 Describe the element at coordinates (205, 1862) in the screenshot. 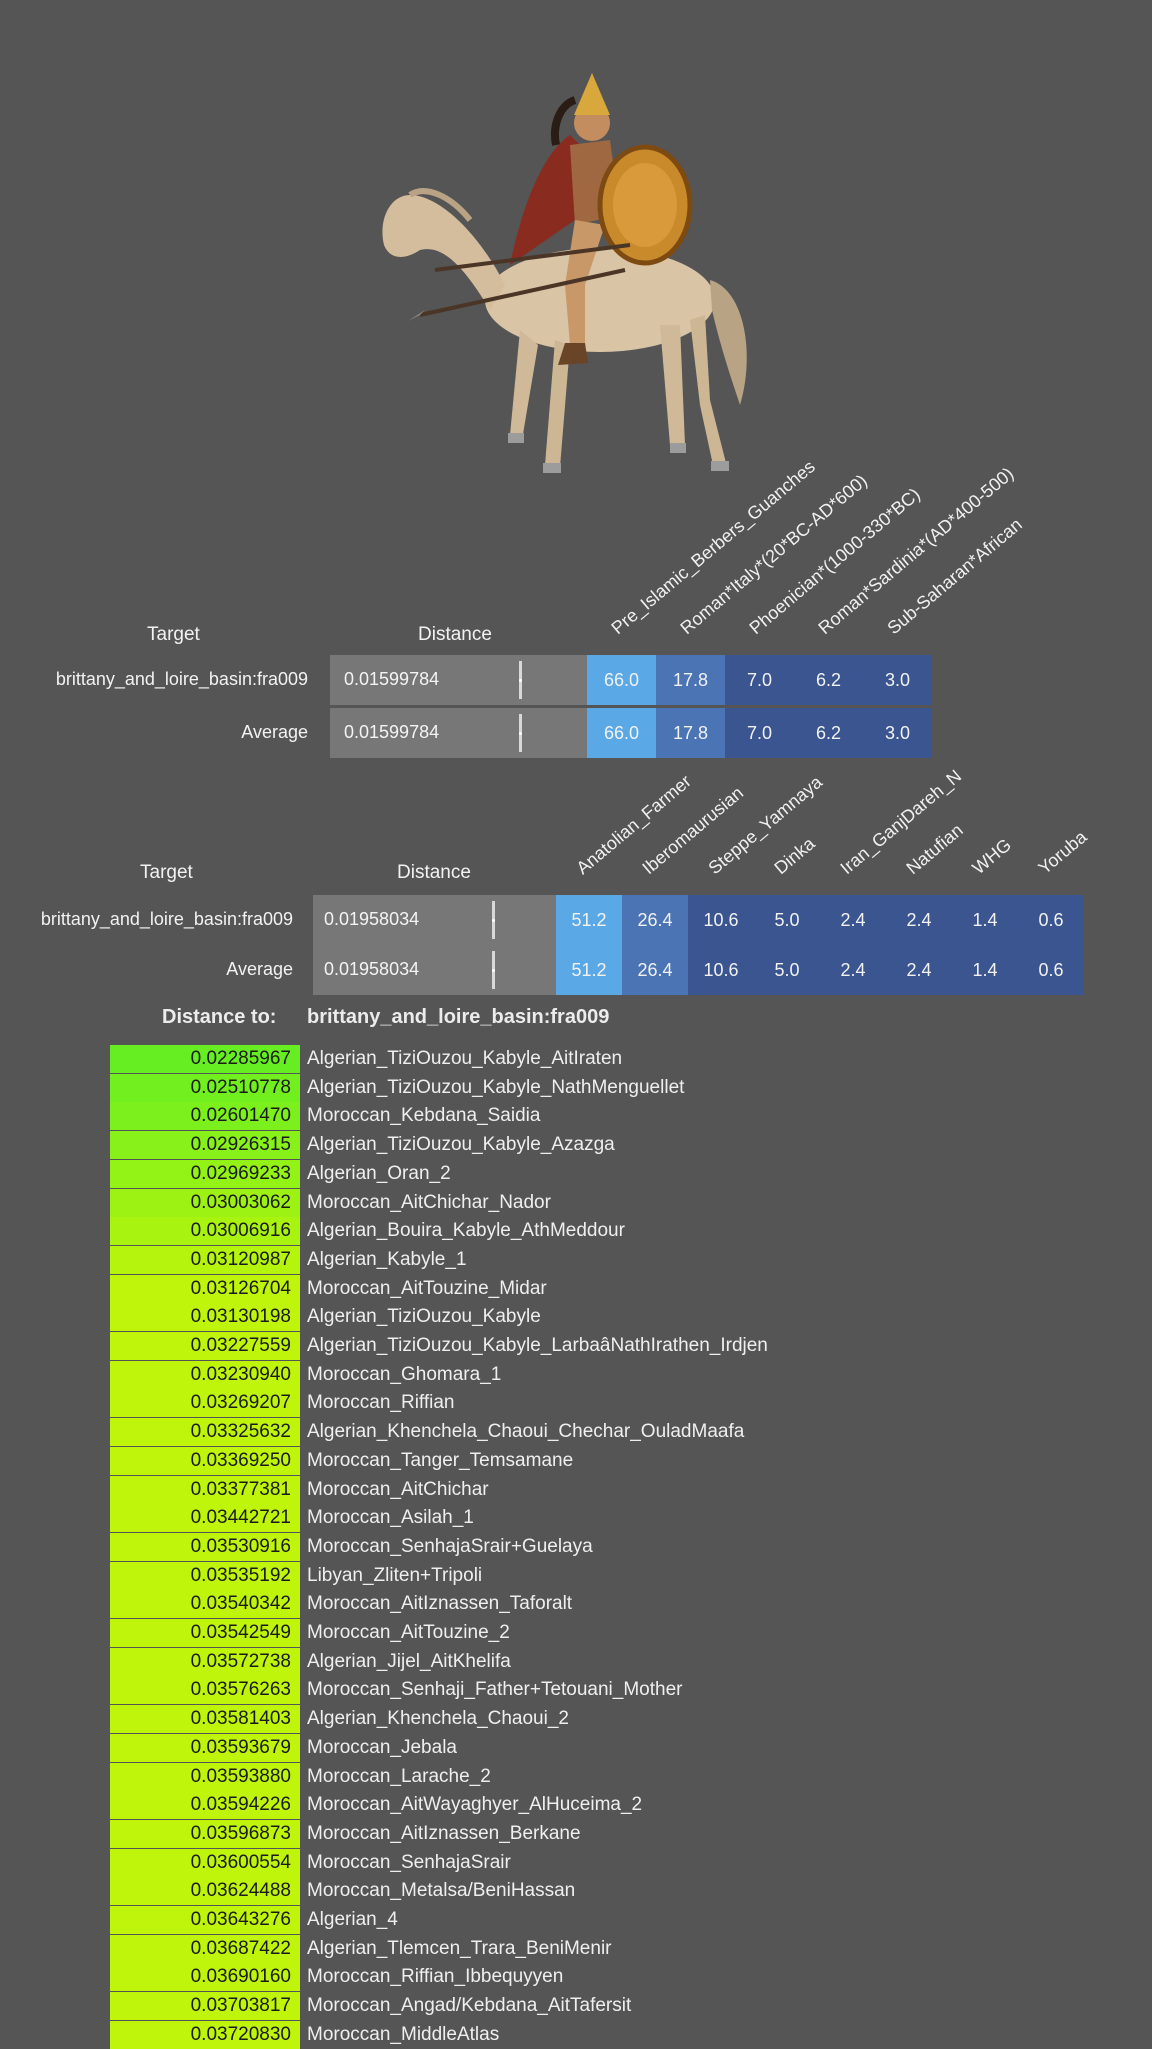

I see `distance-value: 0.03600554` at that location.